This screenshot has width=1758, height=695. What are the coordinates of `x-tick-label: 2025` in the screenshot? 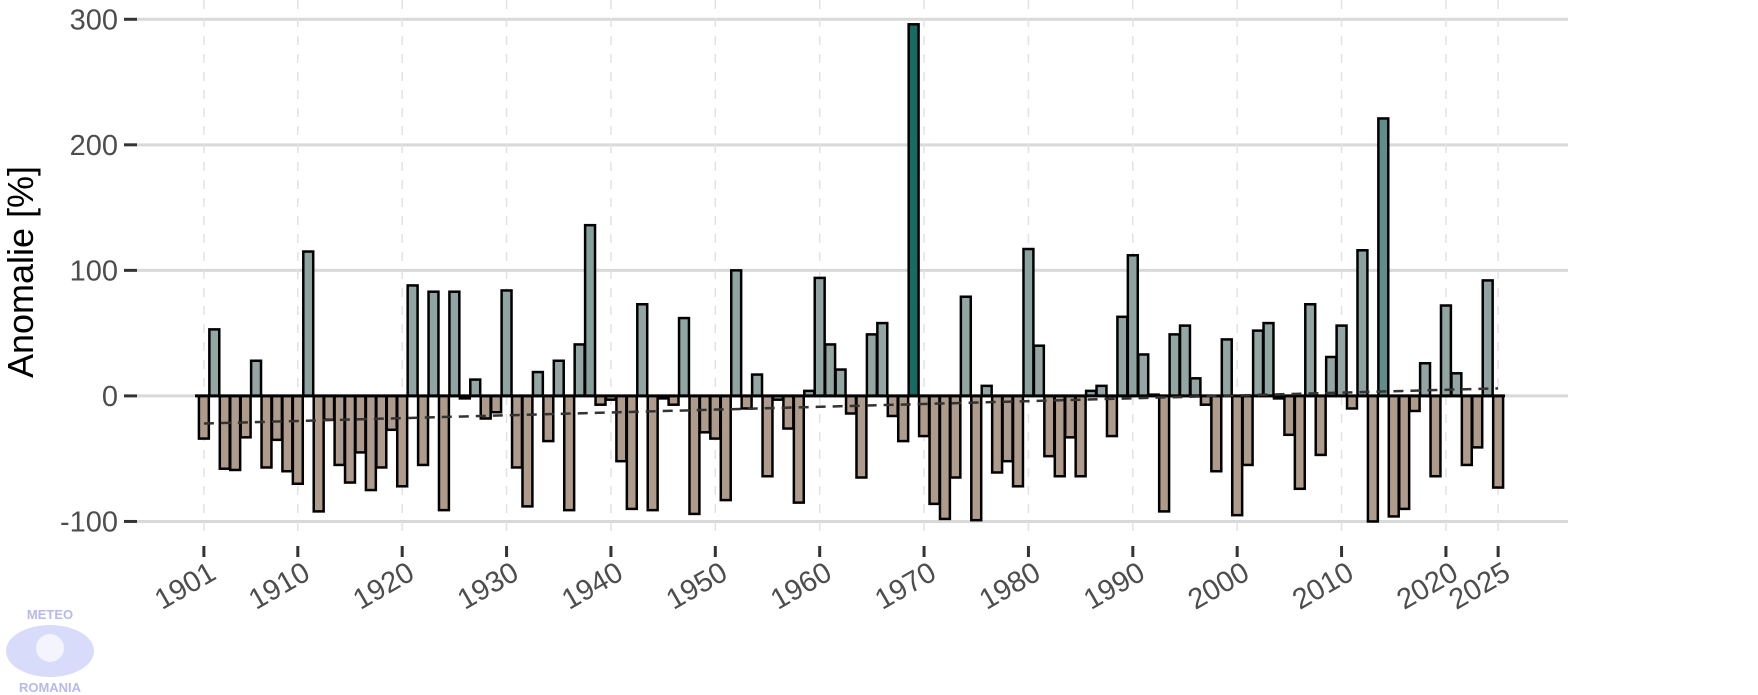 It's located at (1480, 586).